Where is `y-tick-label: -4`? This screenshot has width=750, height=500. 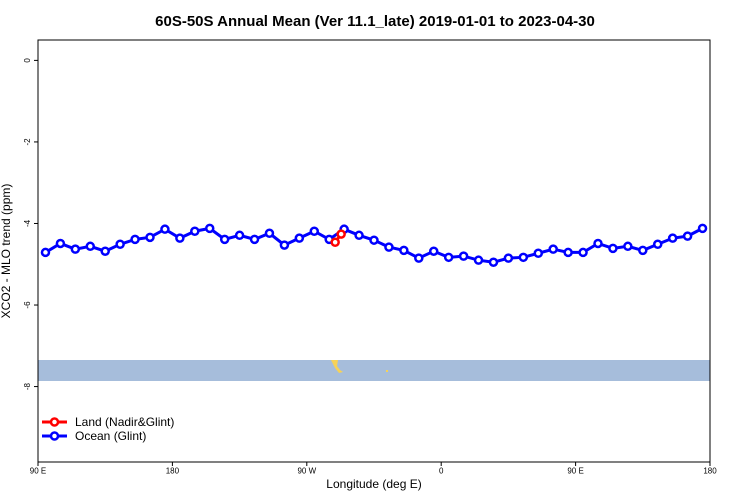
y-tick-label: -4 is located at coordinates (27, 223).